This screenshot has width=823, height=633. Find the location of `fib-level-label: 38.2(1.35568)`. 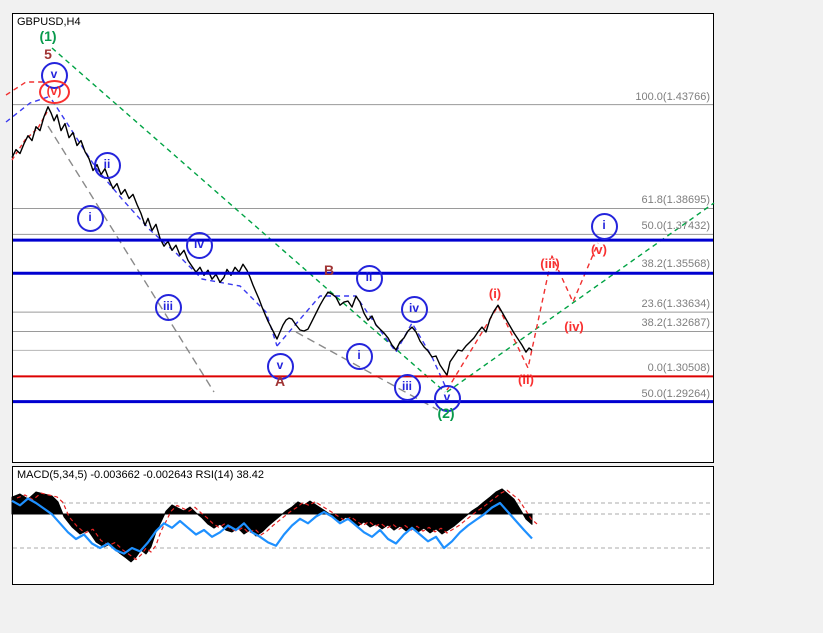

fib-level-label: 38.2(1.35568) is located at coordinates (676, 264).